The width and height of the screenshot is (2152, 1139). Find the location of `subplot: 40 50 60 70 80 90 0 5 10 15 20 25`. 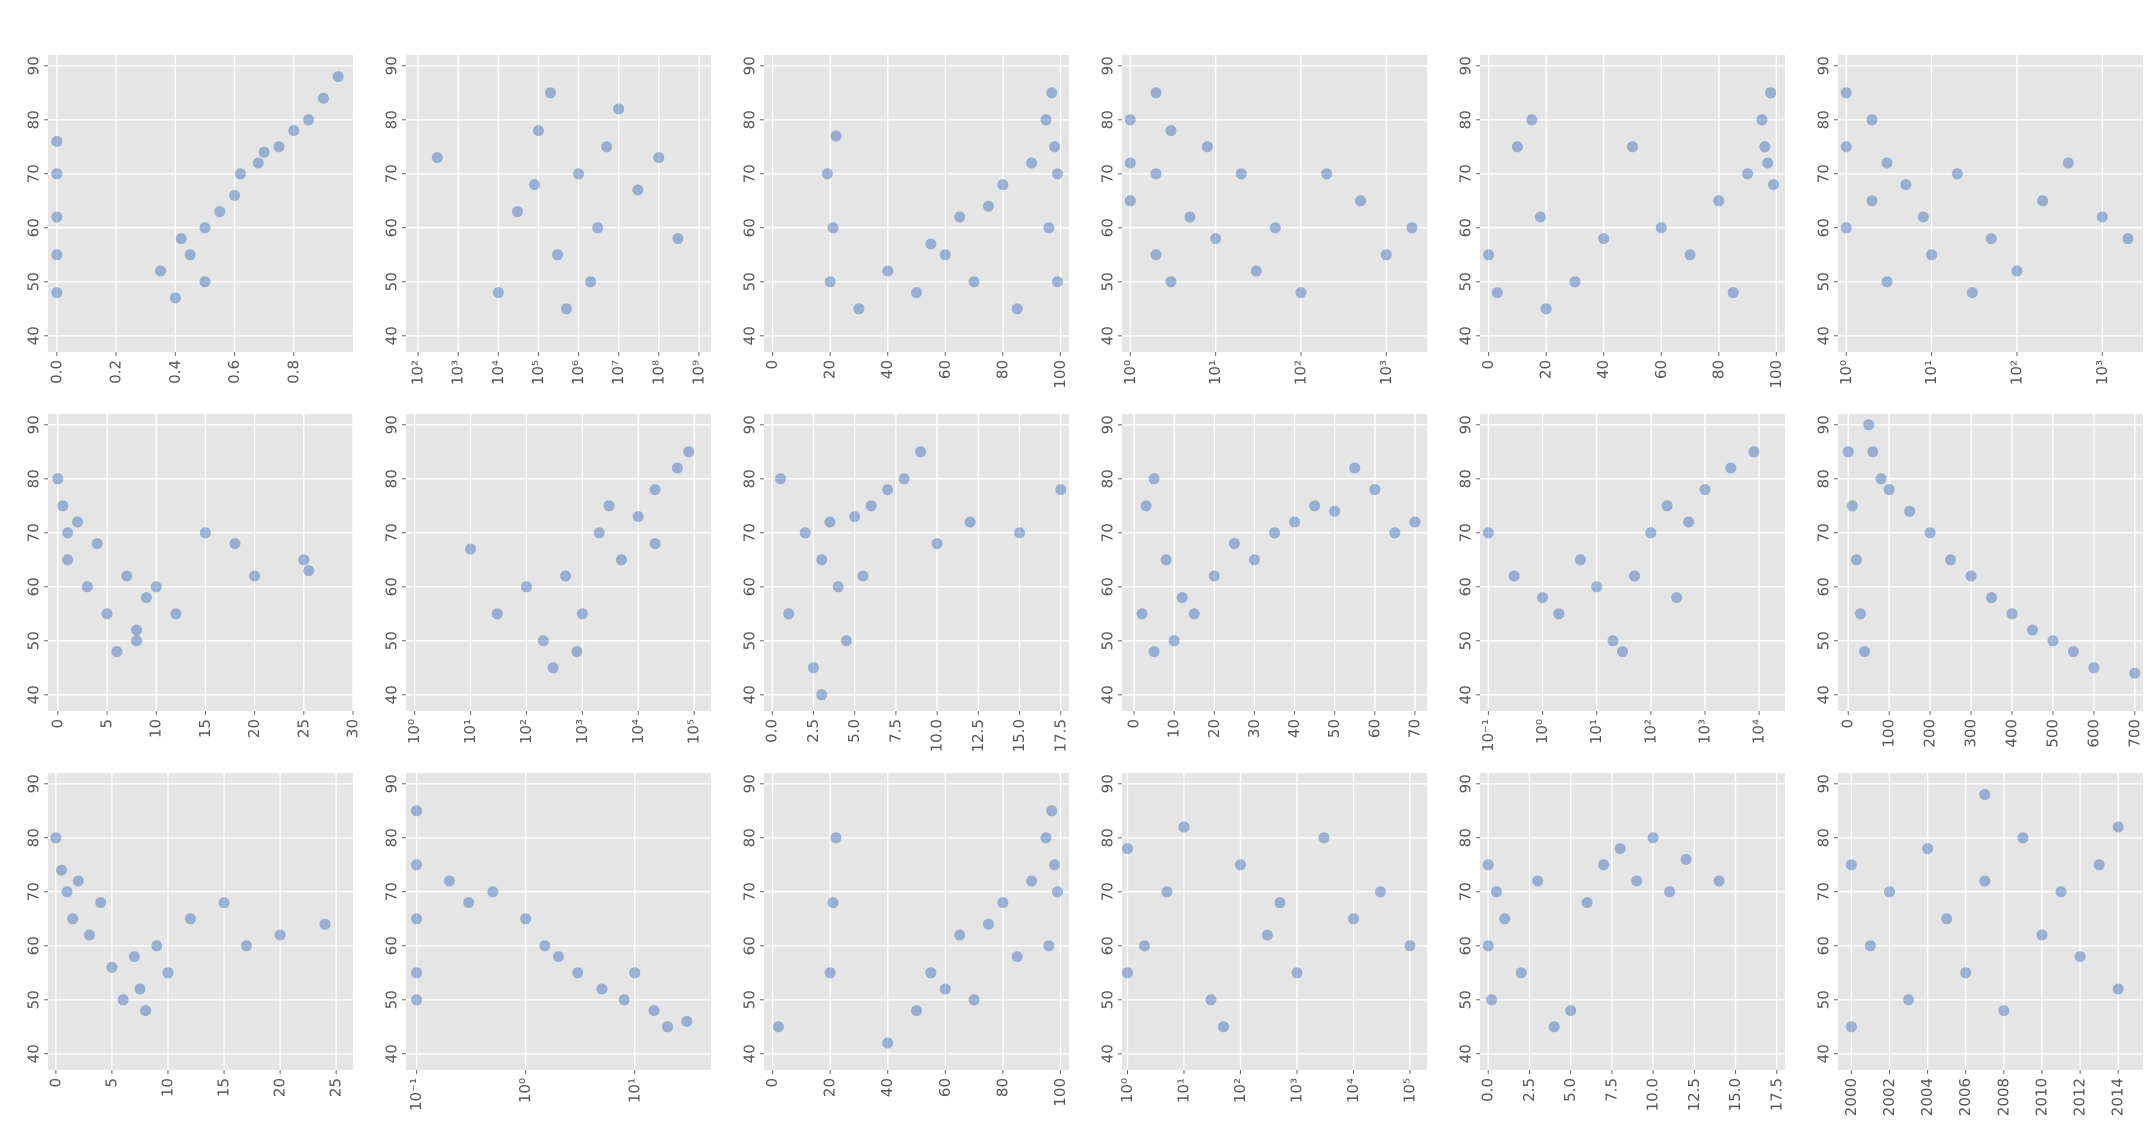

subplot: 40 50 60 70 80 90 0 5 10 15 20 25 is located at coordinates (189, 935).